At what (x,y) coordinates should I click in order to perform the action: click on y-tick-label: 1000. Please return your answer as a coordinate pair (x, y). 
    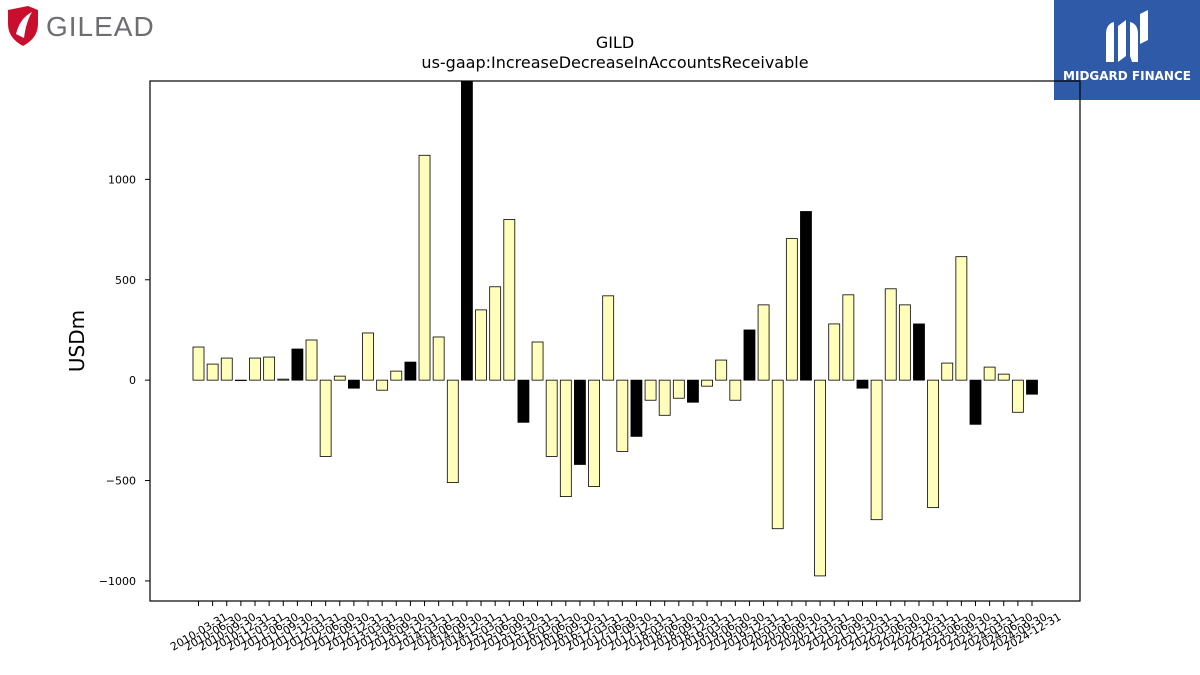
    Looking at the image, I should click on (122, 179).